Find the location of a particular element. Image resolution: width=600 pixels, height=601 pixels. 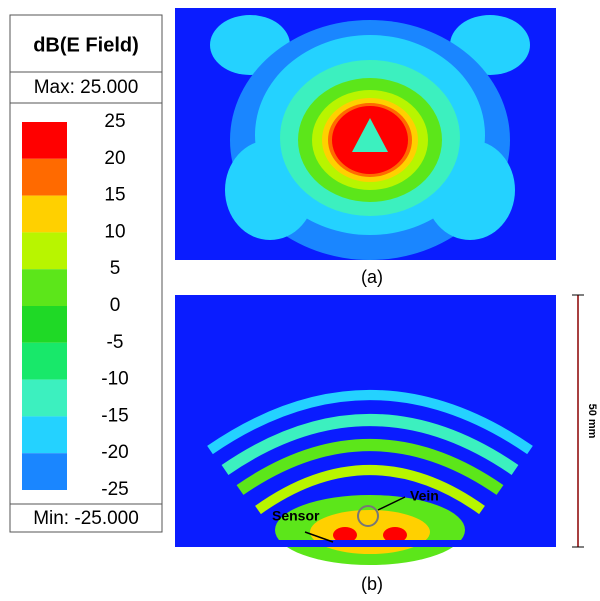

tick-label: 0 is located at coordinates (115, 305).